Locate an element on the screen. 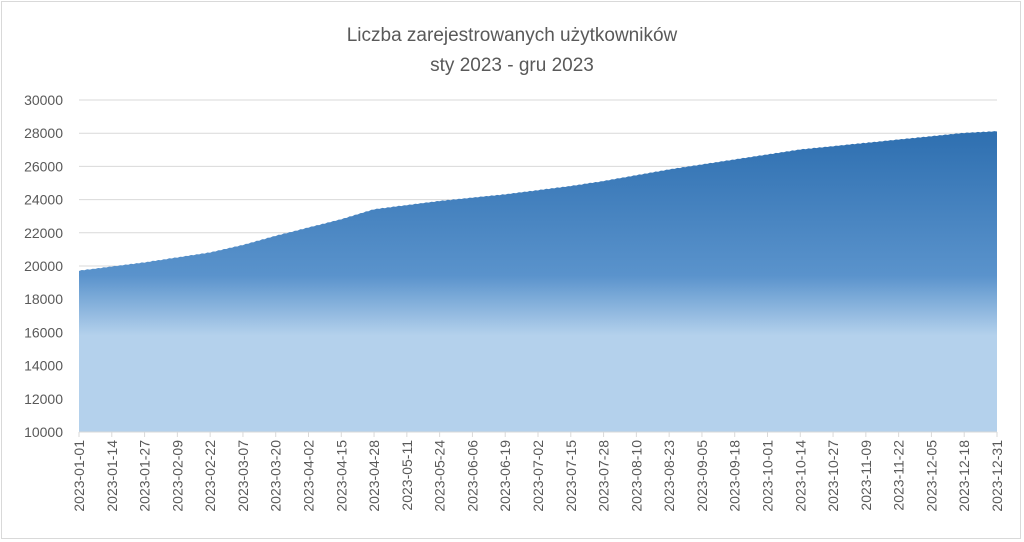  x-tick-label: 2023-07-15 is located at coordinates (571, 476).